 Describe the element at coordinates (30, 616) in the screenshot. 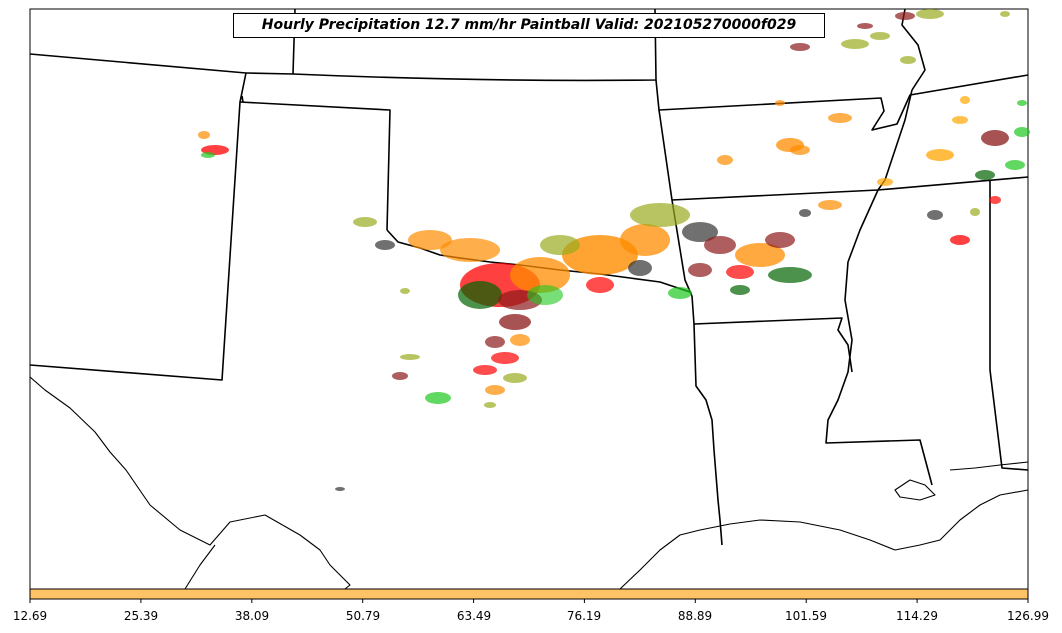

I see `colorbar-tick-label: 12.69` at that location.